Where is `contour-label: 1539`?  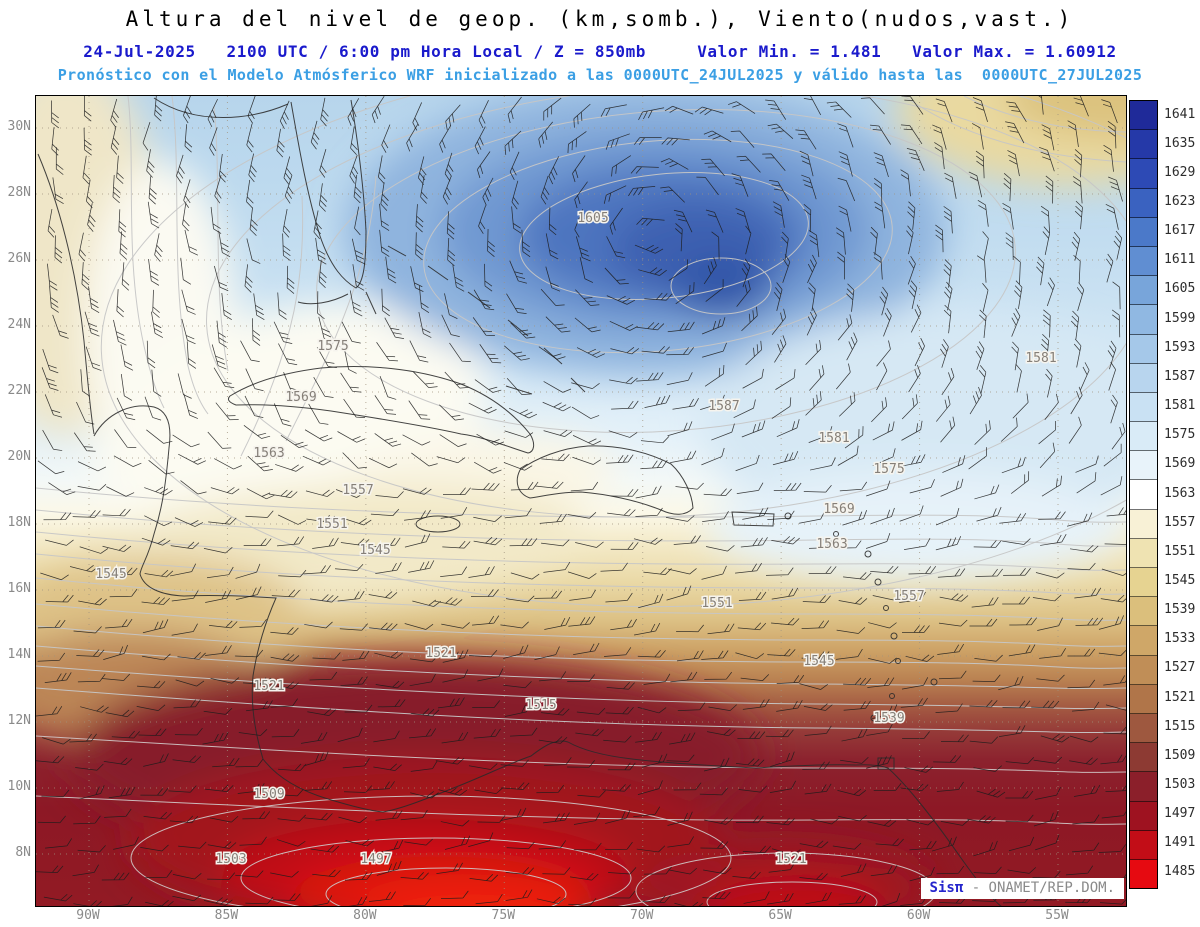
contour-label: 1539 is located at coordinates (888, 718).